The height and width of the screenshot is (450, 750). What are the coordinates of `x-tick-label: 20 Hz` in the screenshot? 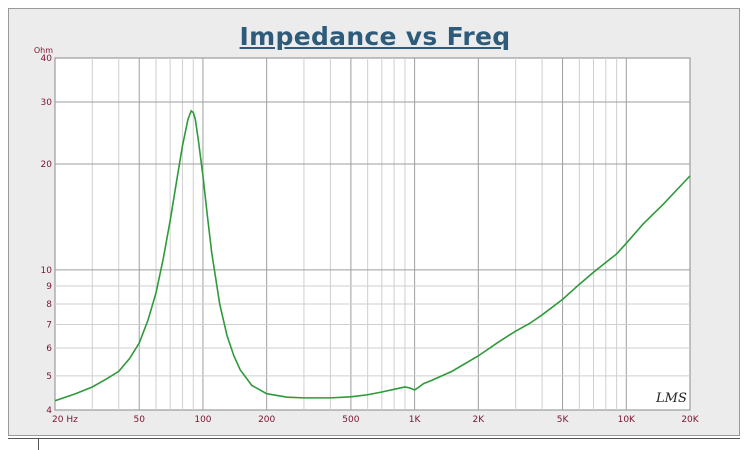 It's located at (65, 420).